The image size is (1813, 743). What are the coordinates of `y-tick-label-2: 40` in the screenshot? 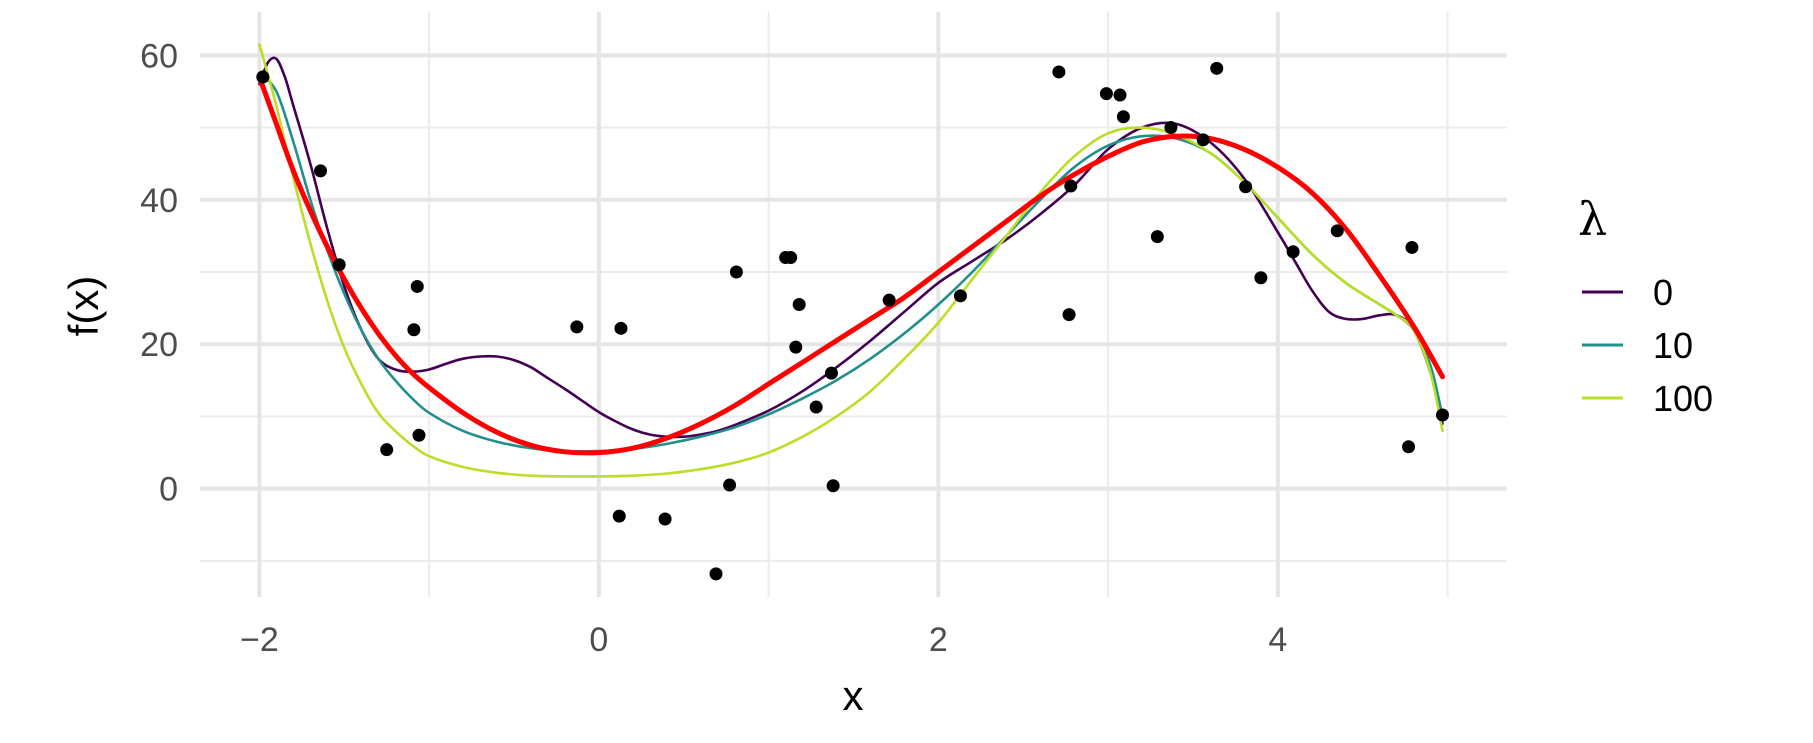 It's located at (159, 201).